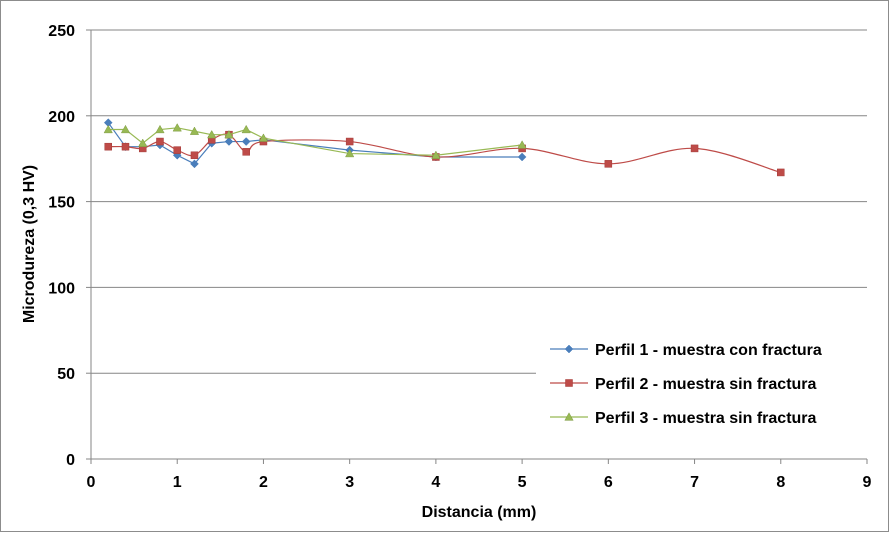 The width and height of the screenshot is (889, 533). Describe the element at coordinates (706, 384) in the screenshot. I see `legend-label-2: Perfil 2 - muestra sin fractura` at that location.